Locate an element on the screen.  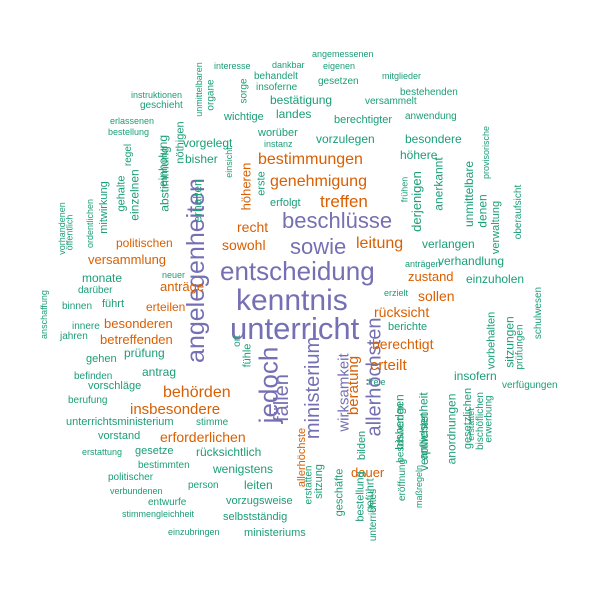
word-sowohl: sowohl is located at coordinates (244, 245).